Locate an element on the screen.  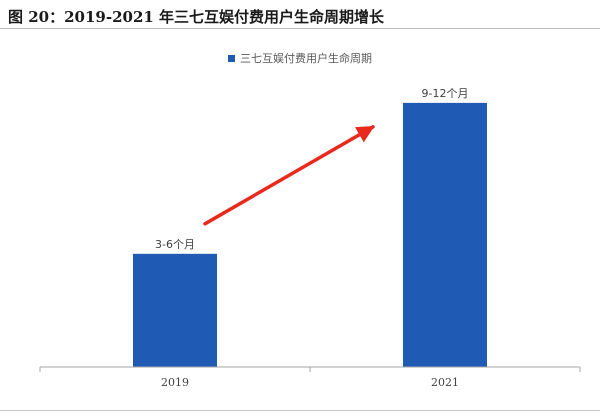
trend-arrow is located at coordinates (289, 175).